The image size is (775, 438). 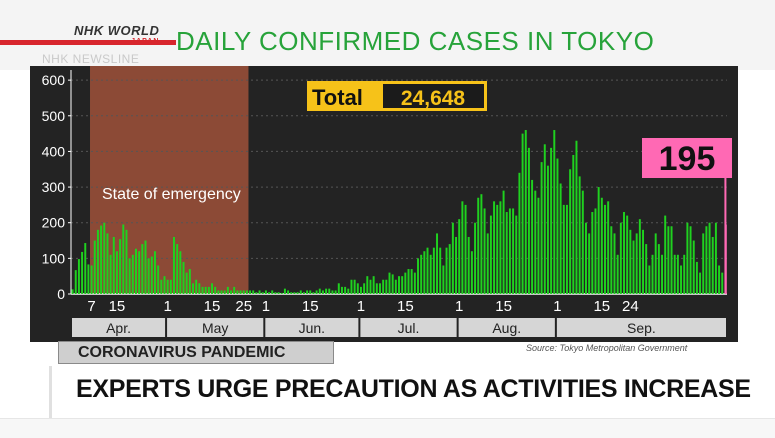 What do you see at coordinates (118, 328) in the screenshot?
I see `month-label: Apr.` at bounding box center [118, 328].